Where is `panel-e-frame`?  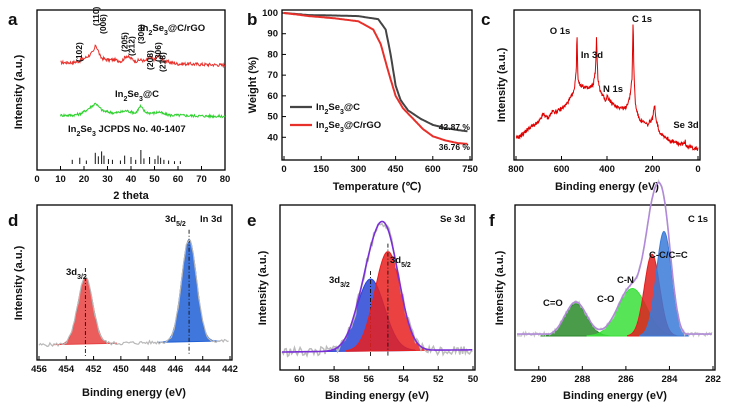 panel-e-frame is located at coordinates (377, 287).